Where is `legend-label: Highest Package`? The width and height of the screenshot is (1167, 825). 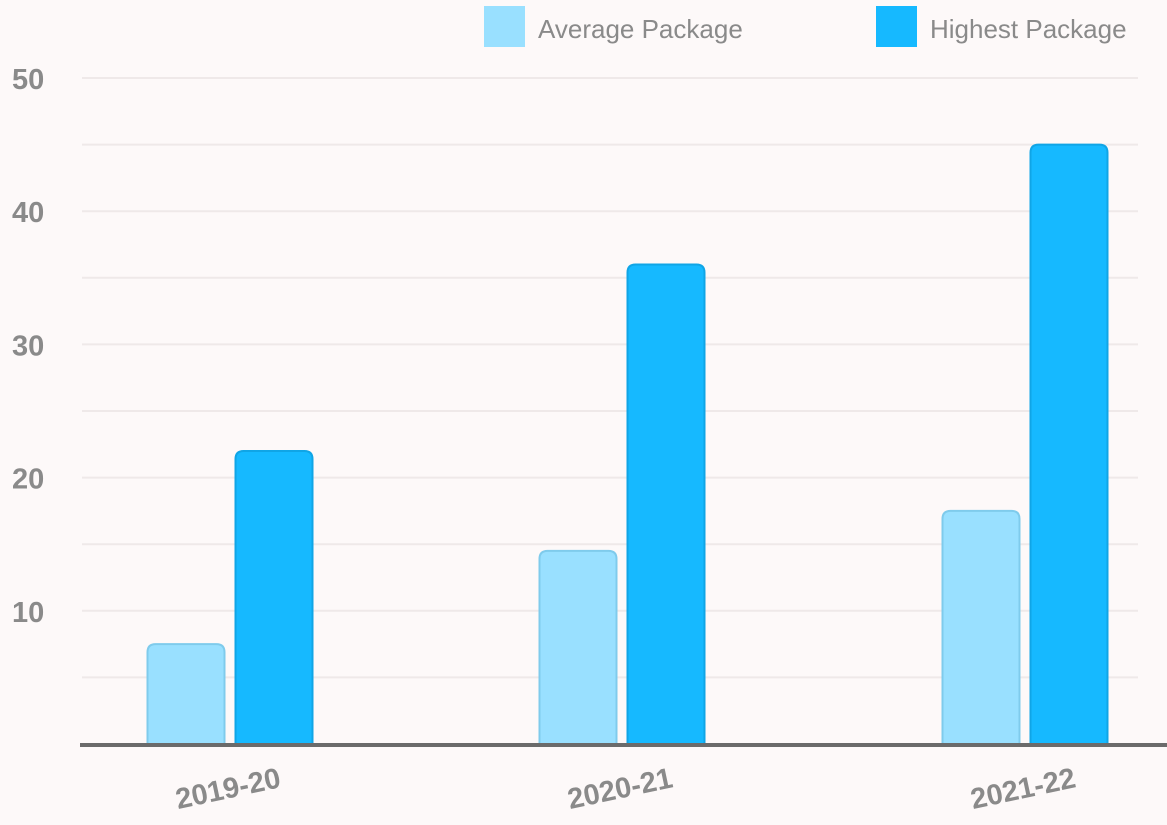
legend-label: Highest Package is located at coordinates (1028, 29).